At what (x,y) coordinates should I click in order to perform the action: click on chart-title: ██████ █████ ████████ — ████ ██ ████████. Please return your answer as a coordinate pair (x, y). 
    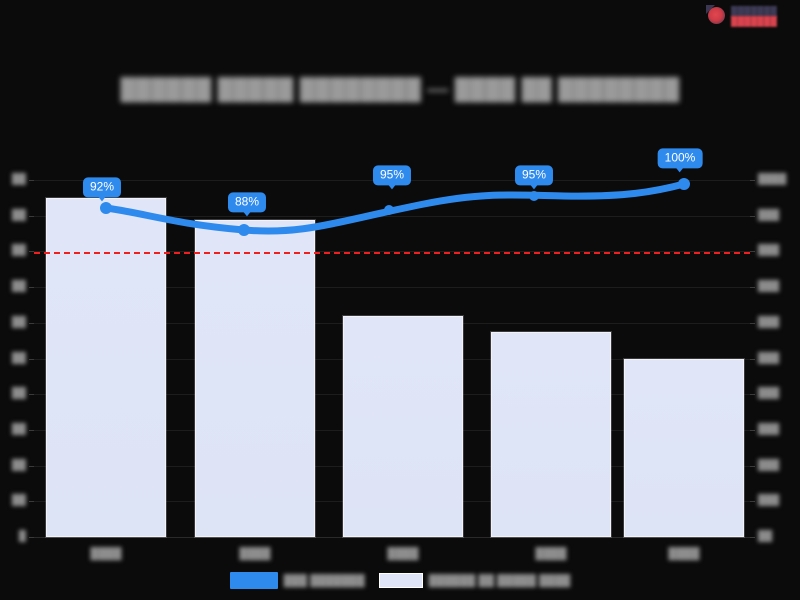
    Looking at the image, I should click on (400, 90).